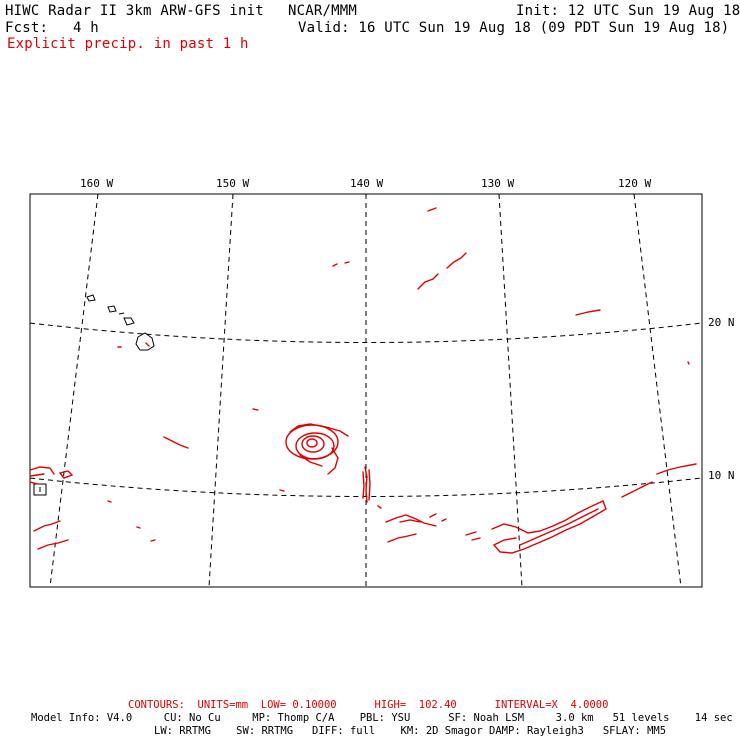  Describe the element at coordinates (86, 28) in the screenshot. I see `forecast-hour: 4 h` at that location.